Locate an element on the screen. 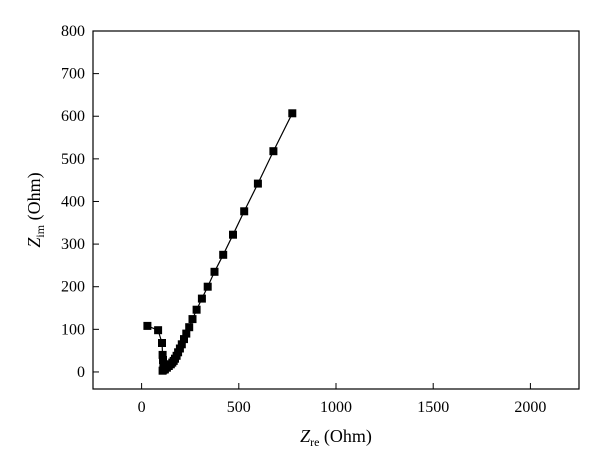 The width and height of the screenshot is (600, 470). y-tick-label: 400 is located at coordinates (73, 201).